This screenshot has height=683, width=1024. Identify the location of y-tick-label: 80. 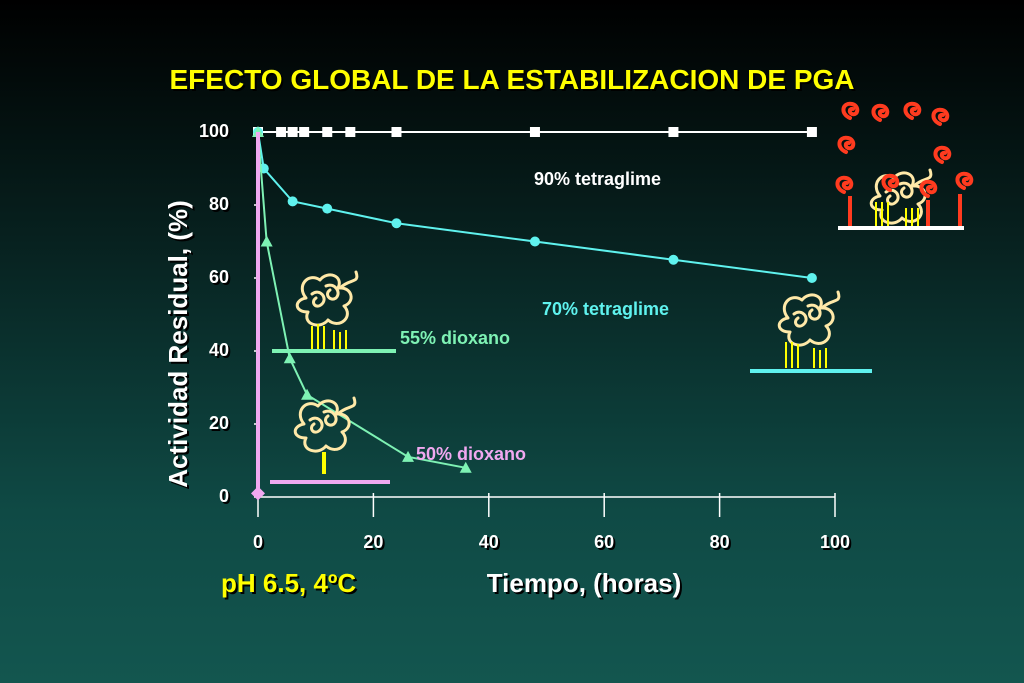
(219, 204).